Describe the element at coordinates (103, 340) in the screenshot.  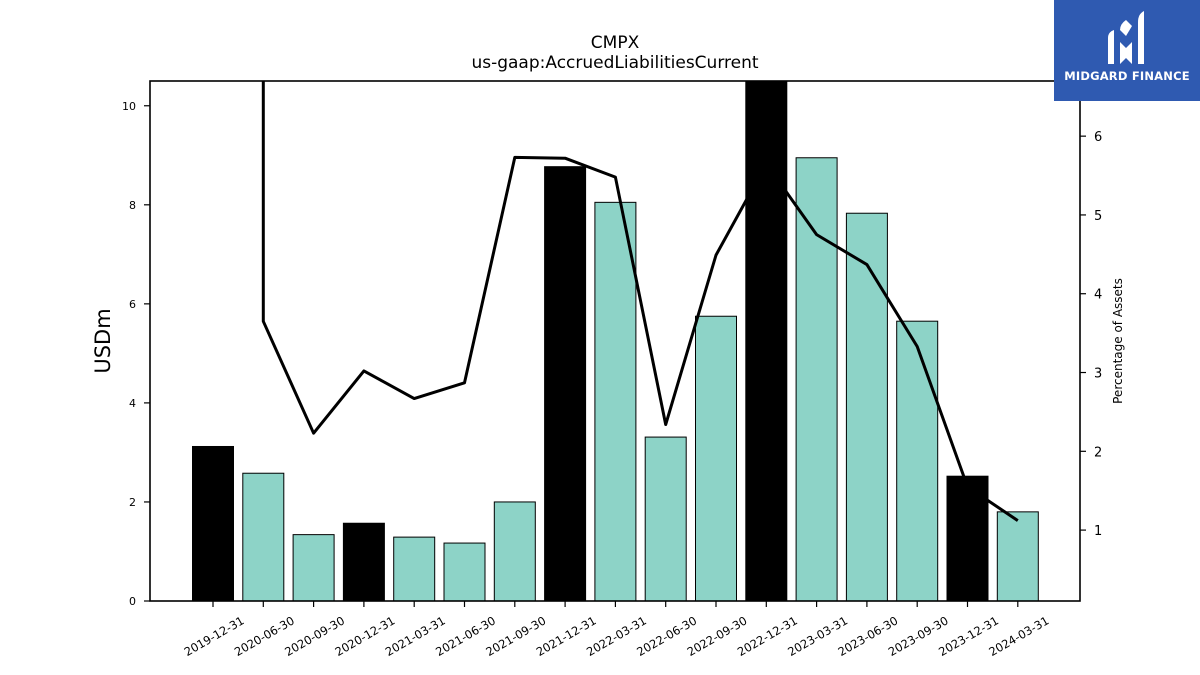
I see `y-axis-label: USDm` at that location.